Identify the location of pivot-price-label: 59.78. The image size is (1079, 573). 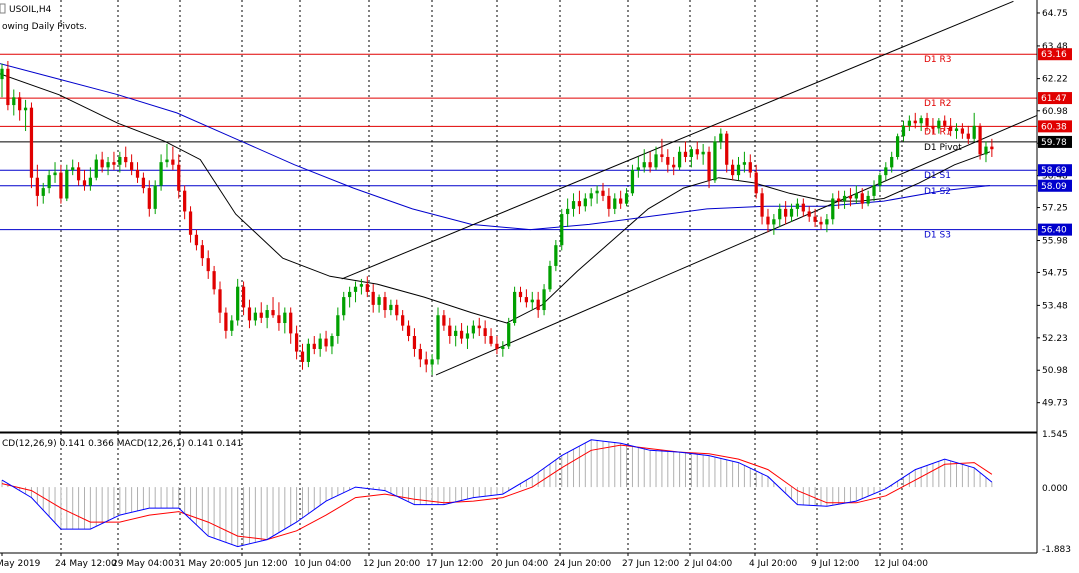
(1054, 143).